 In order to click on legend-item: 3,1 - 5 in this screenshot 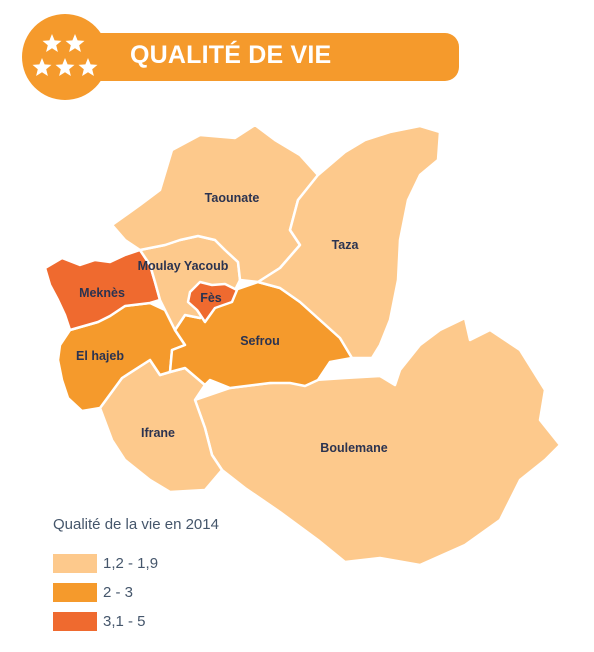, I will do `click(136, 621)`.